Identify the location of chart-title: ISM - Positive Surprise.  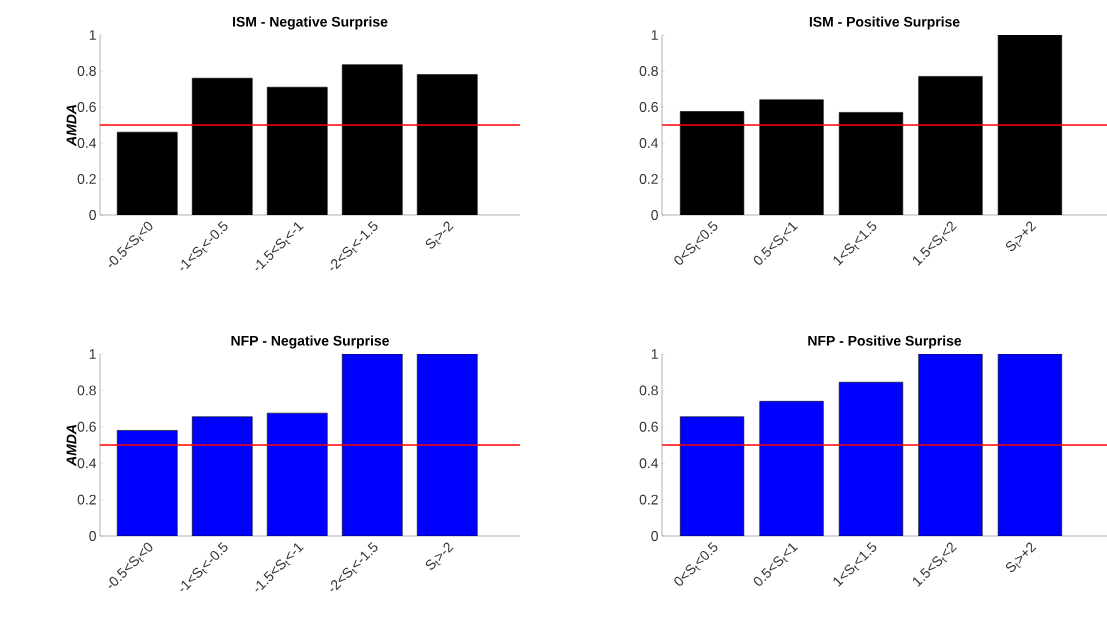
(884, 23).